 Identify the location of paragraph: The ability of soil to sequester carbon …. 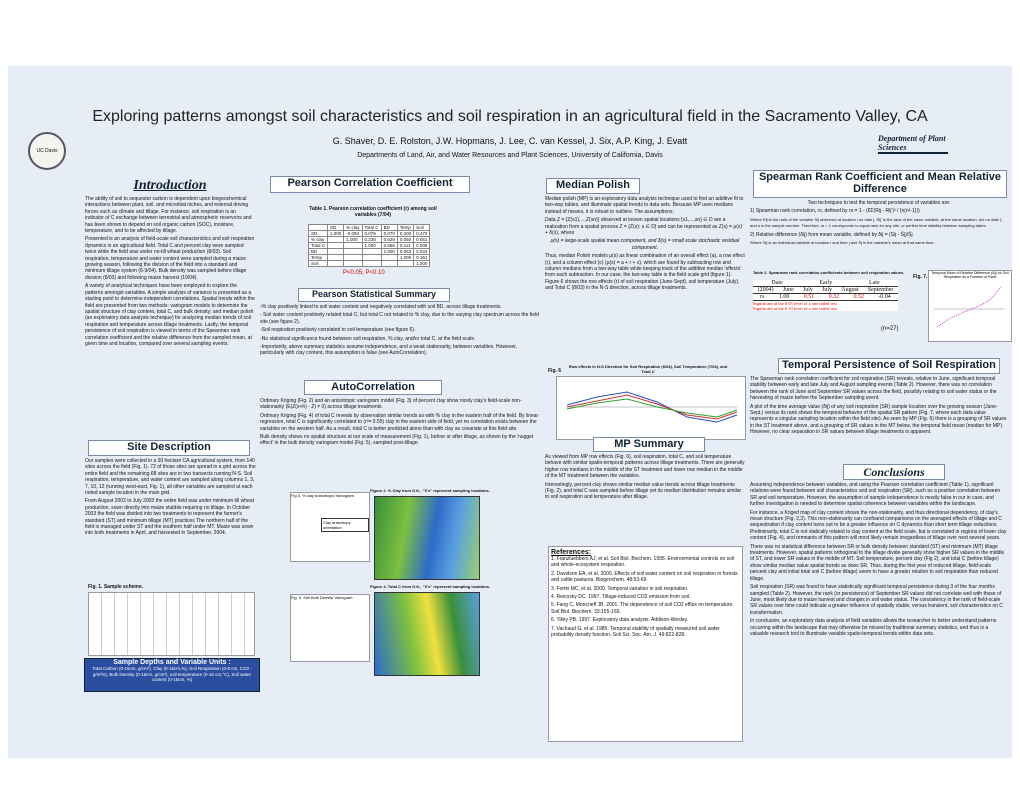
(168, 215).